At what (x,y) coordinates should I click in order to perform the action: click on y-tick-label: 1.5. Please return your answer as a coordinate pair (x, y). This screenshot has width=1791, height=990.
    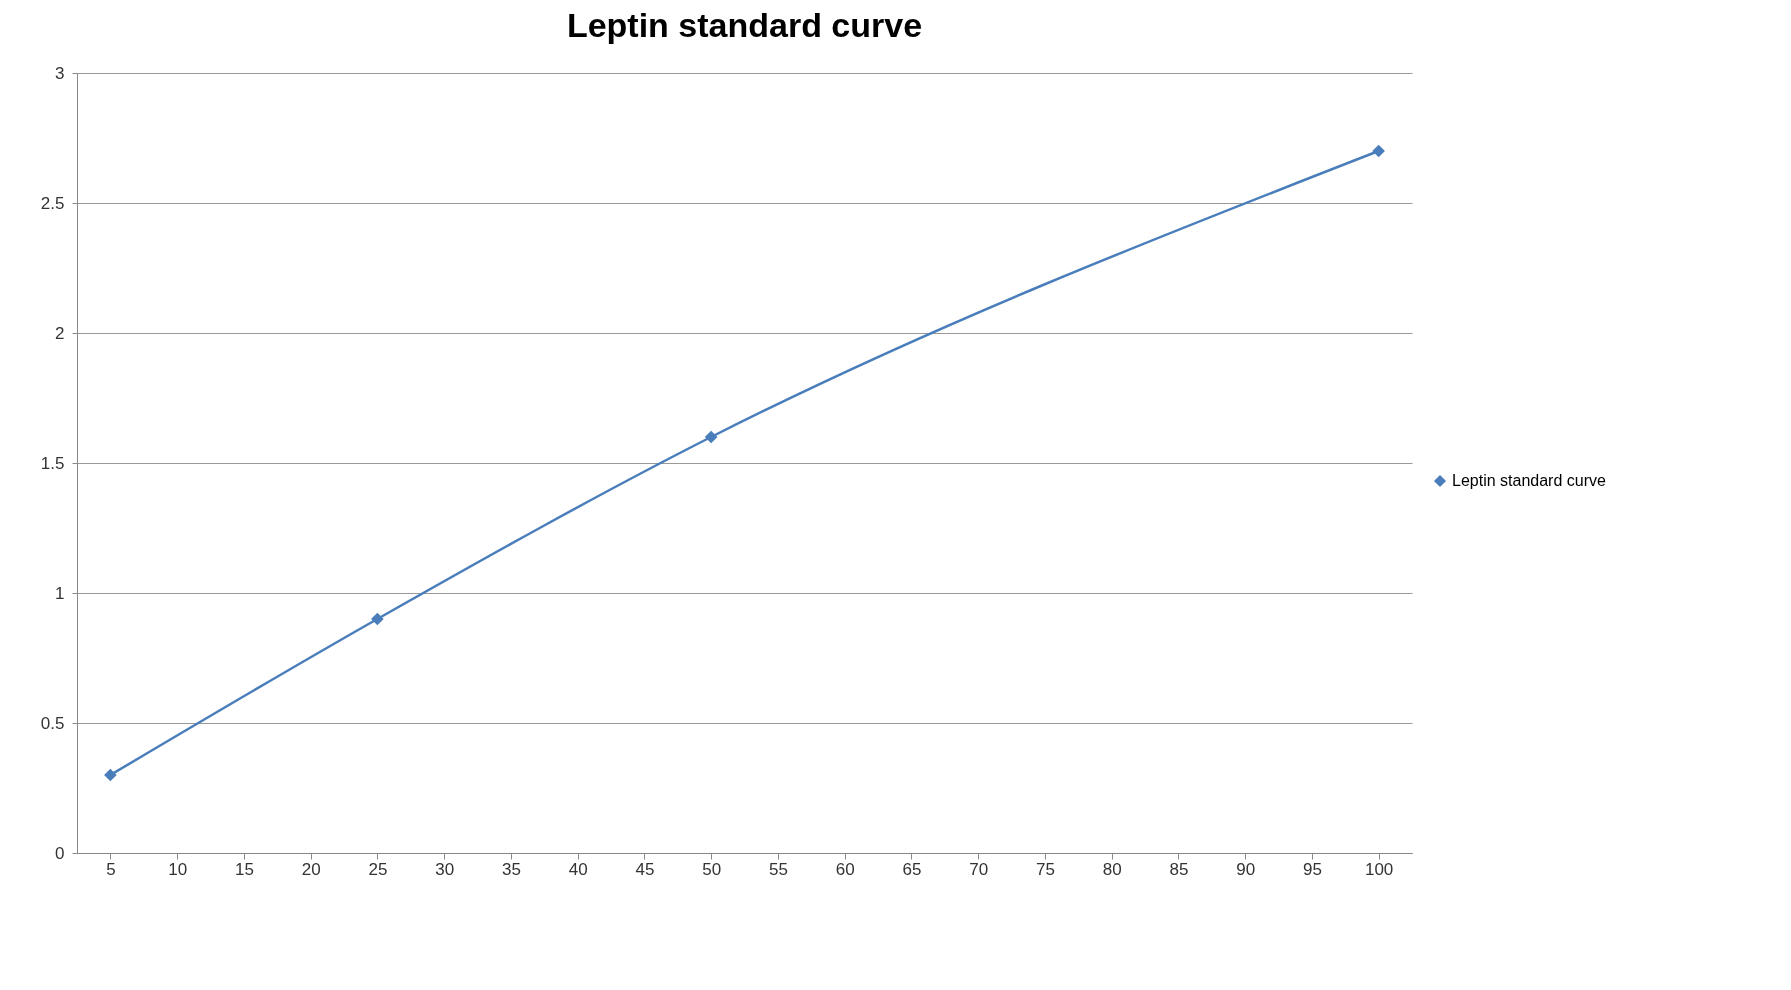
    Looking at the image, I should click on (52, 463).